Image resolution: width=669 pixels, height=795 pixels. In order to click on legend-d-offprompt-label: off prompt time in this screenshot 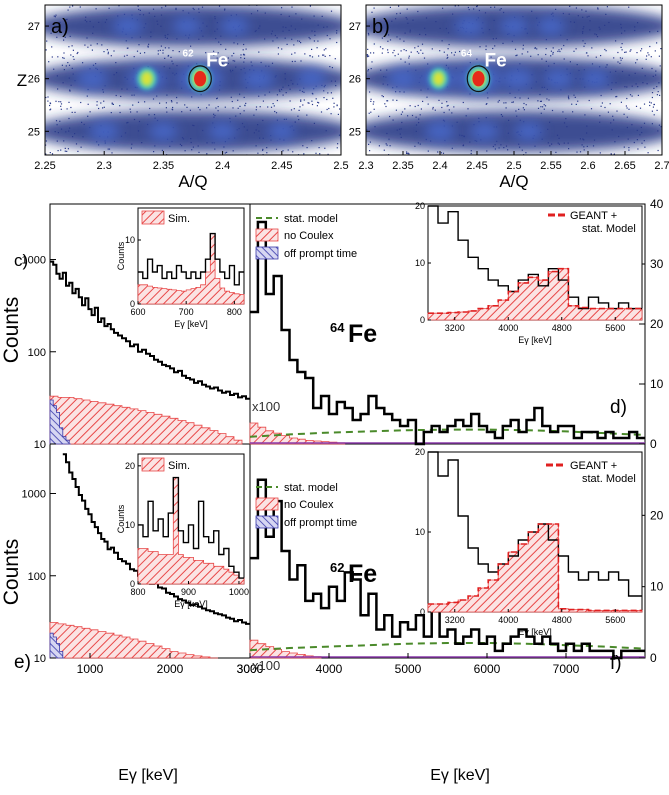, I will do `click(320, 254)`.